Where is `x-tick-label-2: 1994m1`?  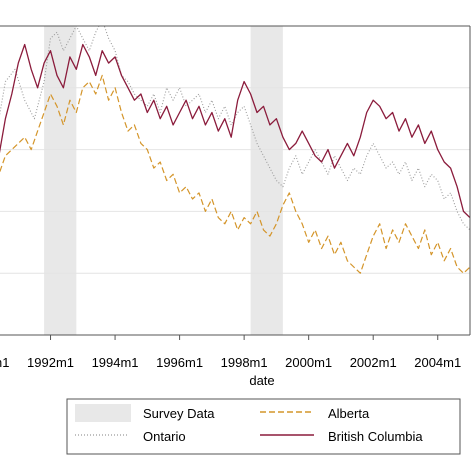
x-tick-label-2: 1994m1 is located at coordinates (115, 362).